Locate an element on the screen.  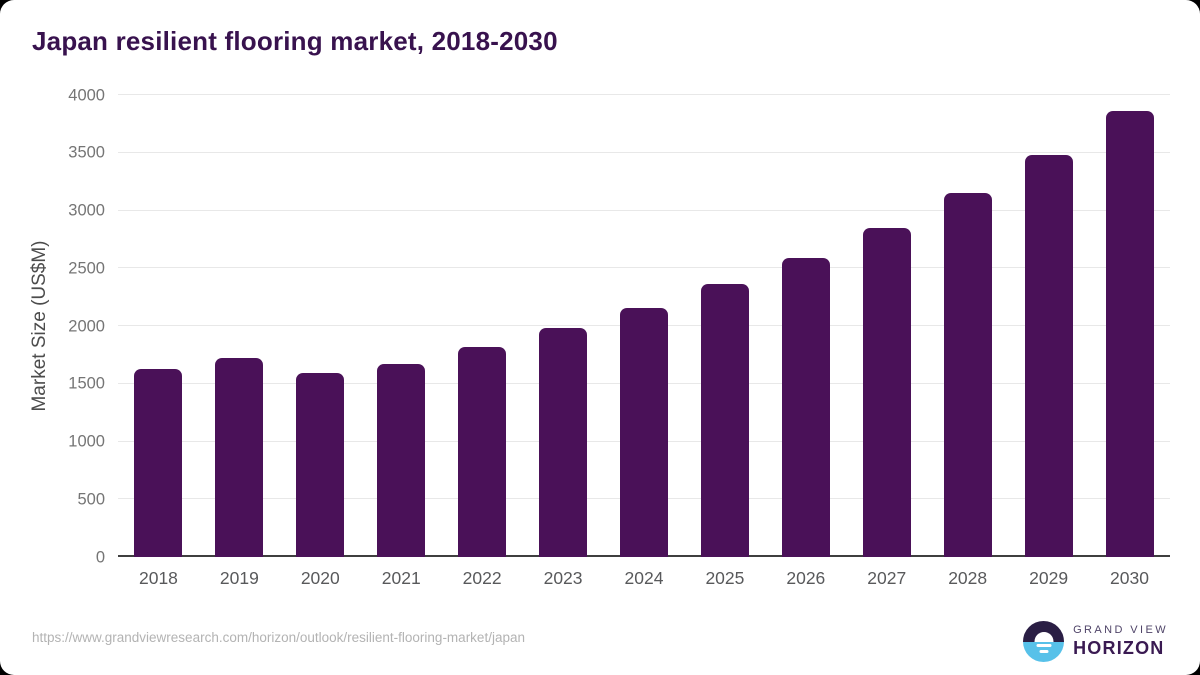
bar-column-2022 is located at coordinates (482, 326).